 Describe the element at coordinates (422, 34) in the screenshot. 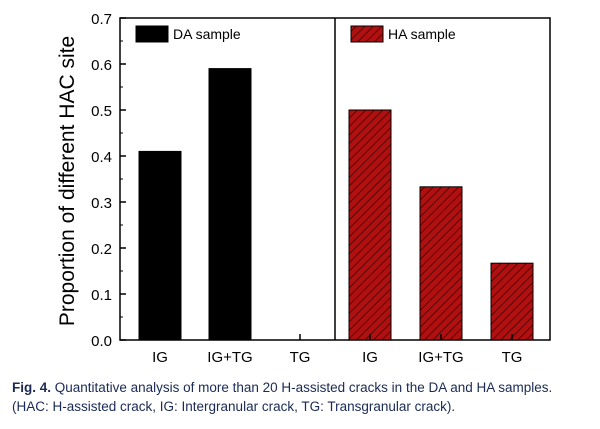

I see `legend-label: HA sample` at that location.